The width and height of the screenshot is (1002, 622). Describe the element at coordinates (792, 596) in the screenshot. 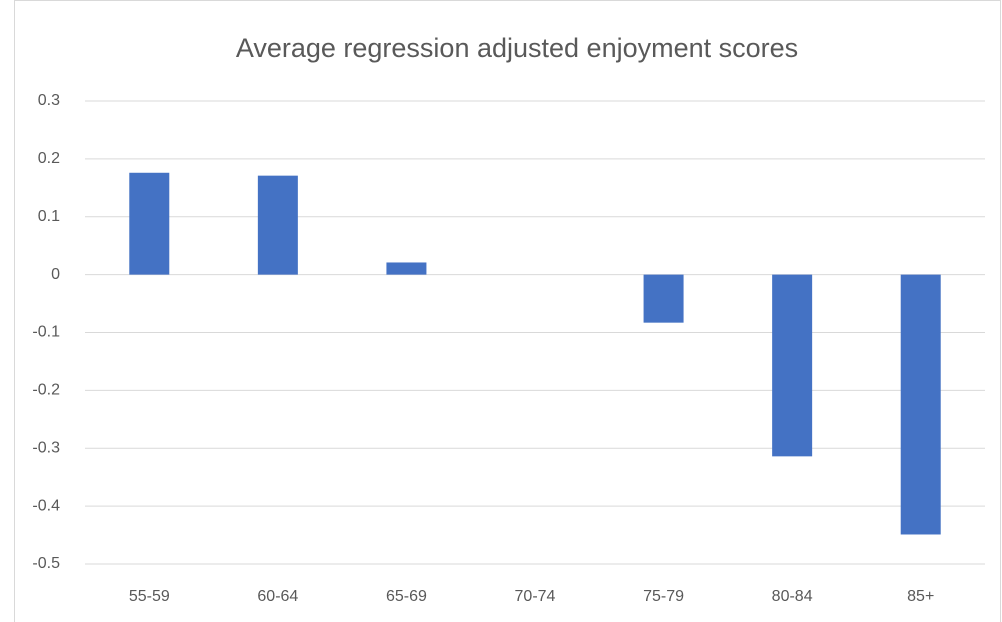

I see `x-tick-label: 80-84` at that location.